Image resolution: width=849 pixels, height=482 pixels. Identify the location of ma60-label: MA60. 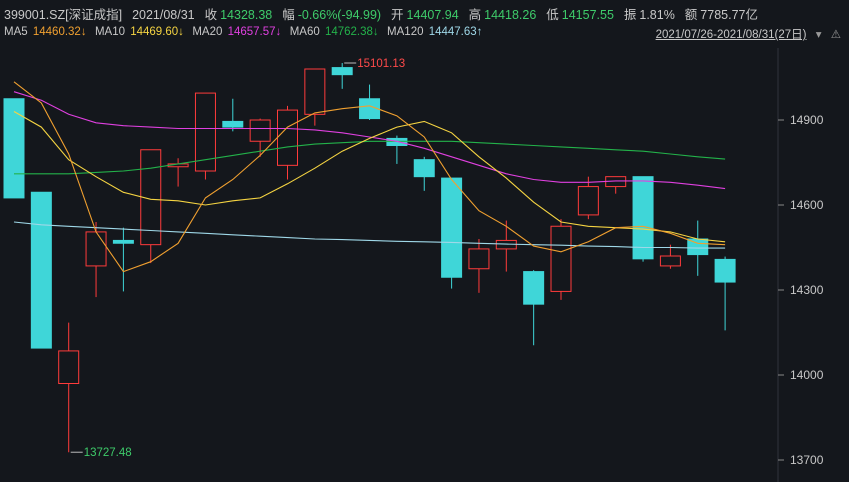
(304, 32).